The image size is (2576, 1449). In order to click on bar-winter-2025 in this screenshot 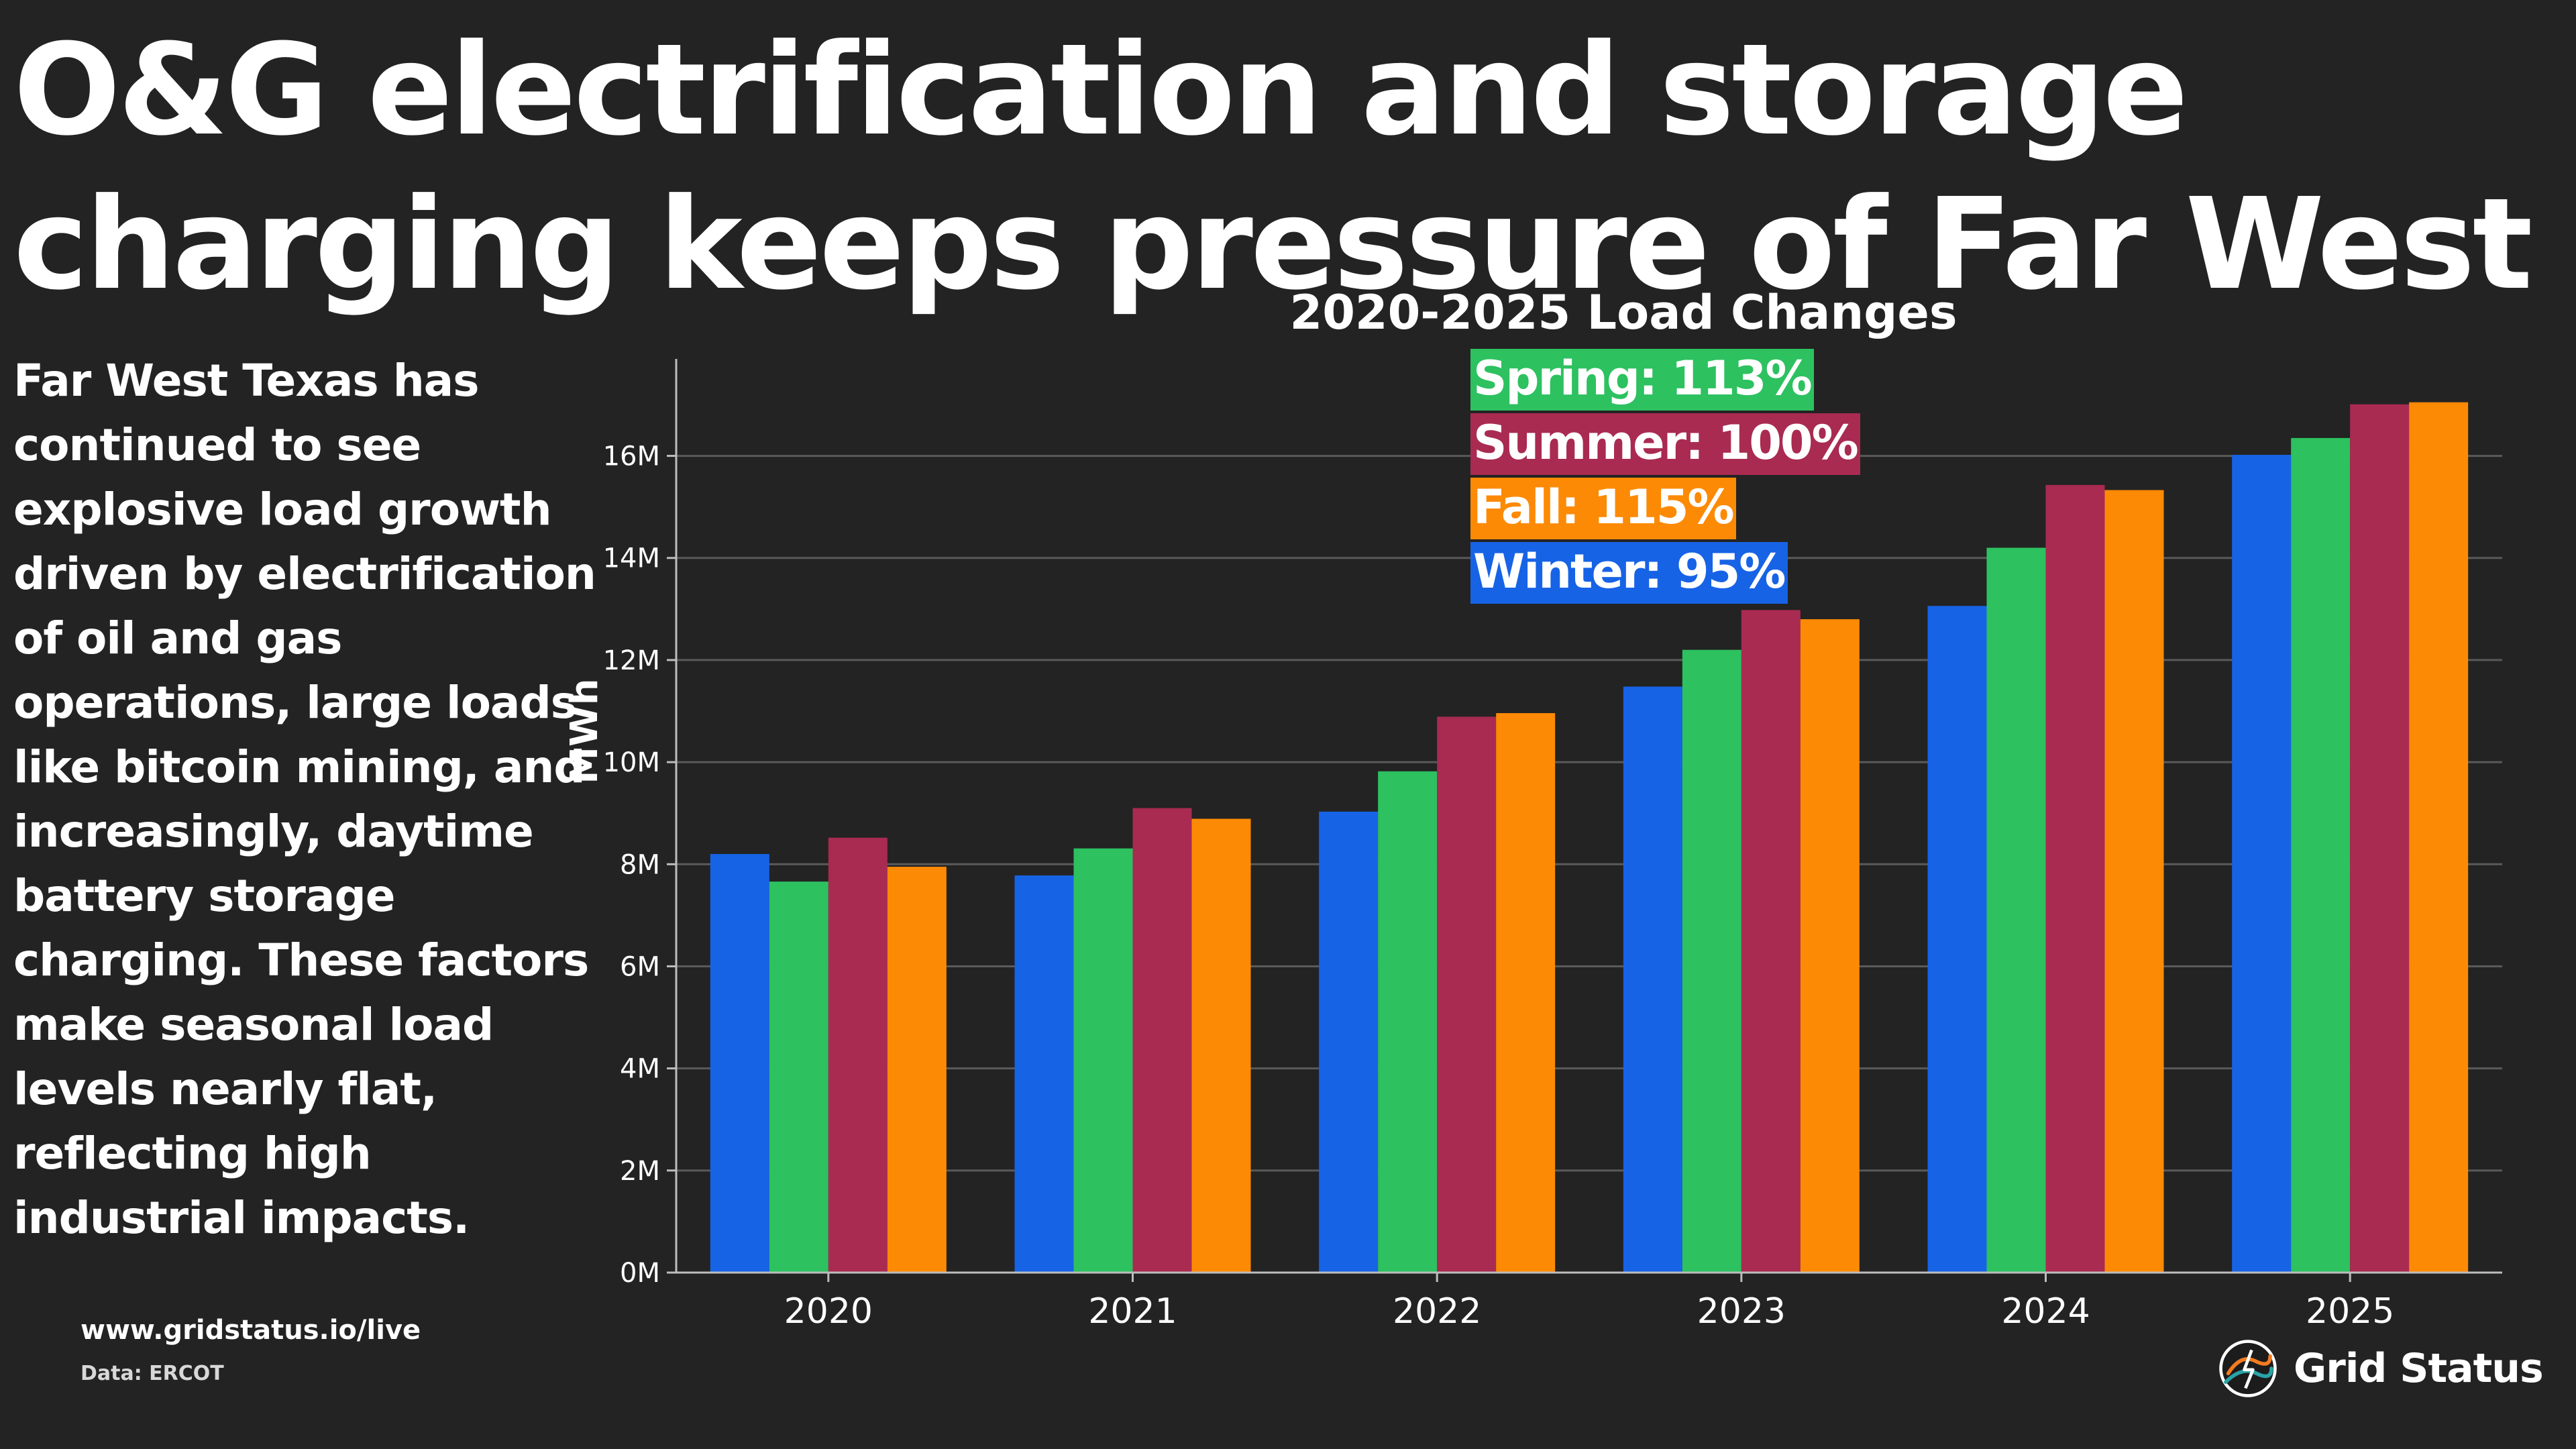, I will do `click(2262, 864)`.